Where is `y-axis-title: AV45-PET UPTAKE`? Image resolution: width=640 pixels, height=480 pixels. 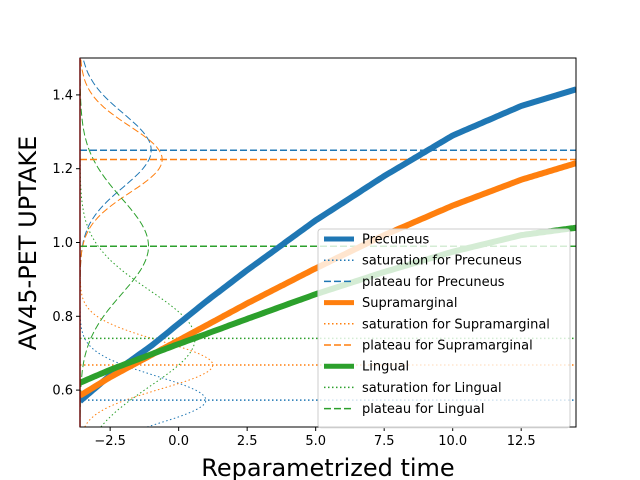
y-axis-title: AV45-PET UPTAKE is located at coordinates (28, 243).